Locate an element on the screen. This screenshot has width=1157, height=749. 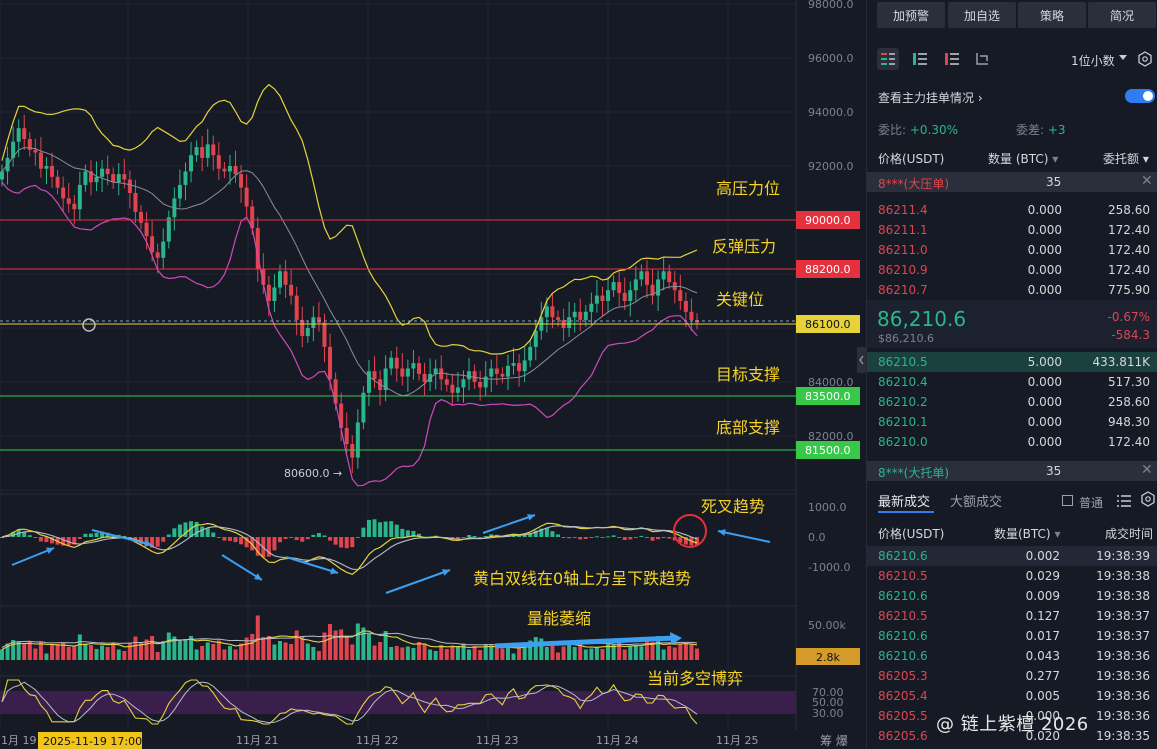
tab-latest-trades: 最新成交 is located at coordinates (904, 502).